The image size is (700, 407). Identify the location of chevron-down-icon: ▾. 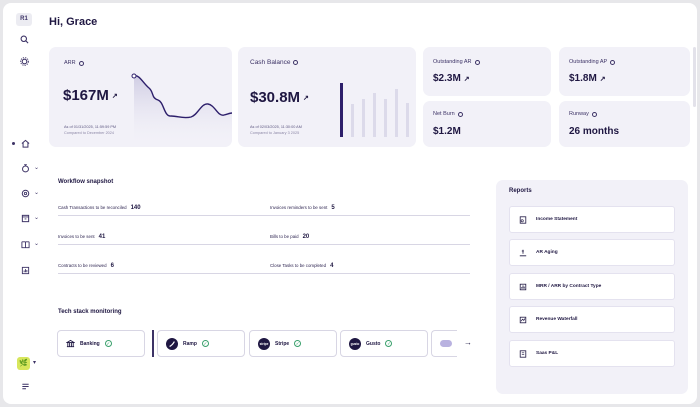
(35, 363).